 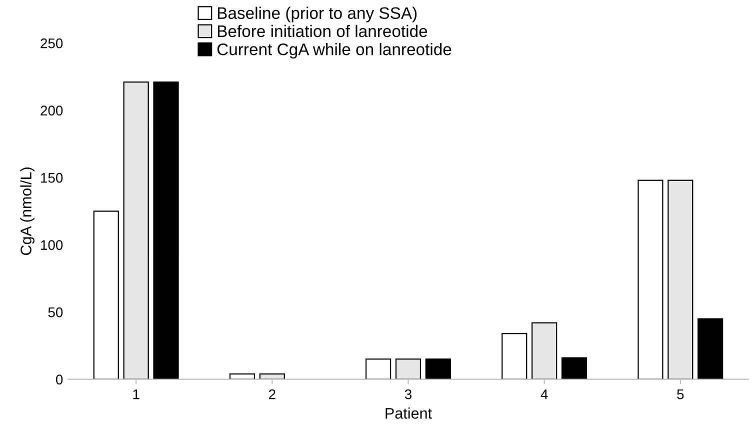 What do you see at coordinates (136, 395) in the screenshot?
I see `x-tick-label: 1` at bounding box center [136, 395].